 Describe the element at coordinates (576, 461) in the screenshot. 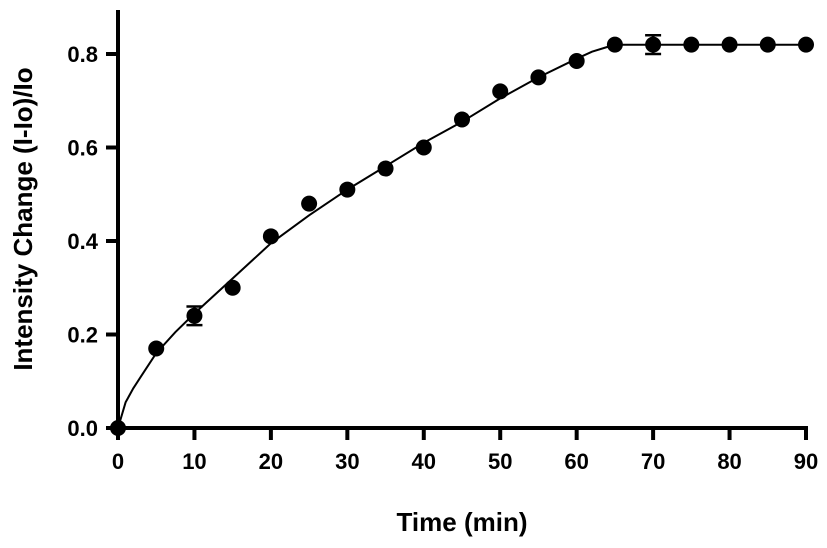

I see `x-tick-label: 60` at that location.